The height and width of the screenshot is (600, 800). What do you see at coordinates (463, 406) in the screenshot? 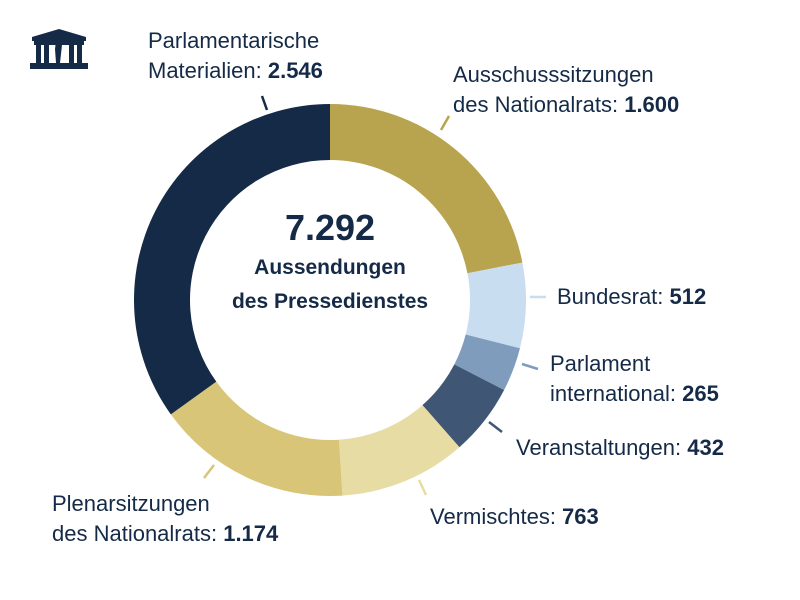
I see `donut-slice-veranstaltungen` at bounding box center [463, 406].